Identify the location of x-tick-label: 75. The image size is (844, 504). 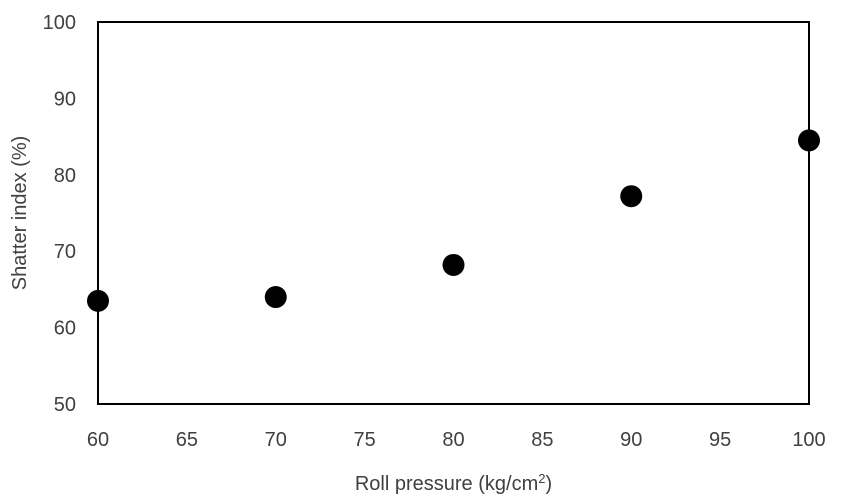
(365, 440).